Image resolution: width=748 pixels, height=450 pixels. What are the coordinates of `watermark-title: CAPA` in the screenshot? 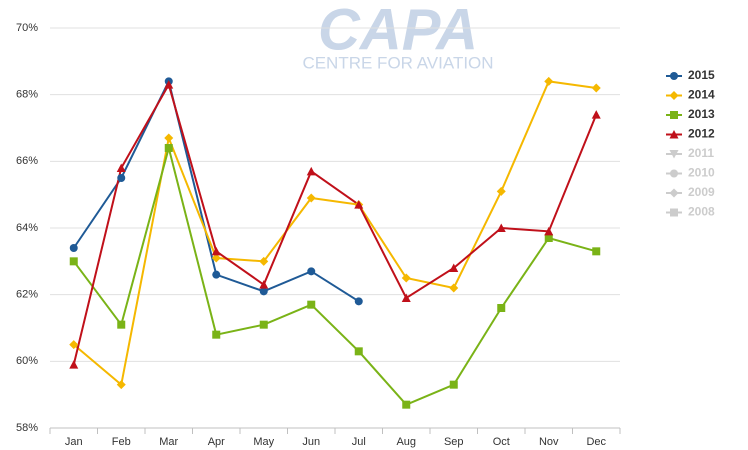 It's located at (398, 31).